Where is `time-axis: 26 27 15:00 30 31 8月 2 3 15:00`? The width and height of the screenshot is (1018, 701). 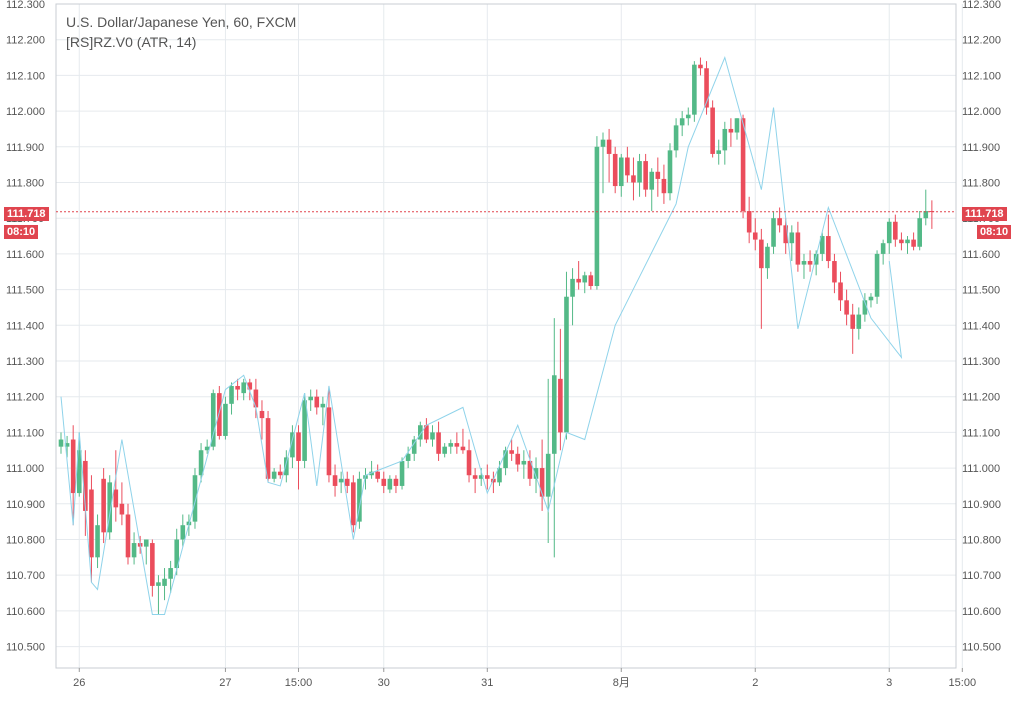 time-axis: 26 27 15:00 30 31 8月 2 3 15:00 is located at coordinates (524, 678).